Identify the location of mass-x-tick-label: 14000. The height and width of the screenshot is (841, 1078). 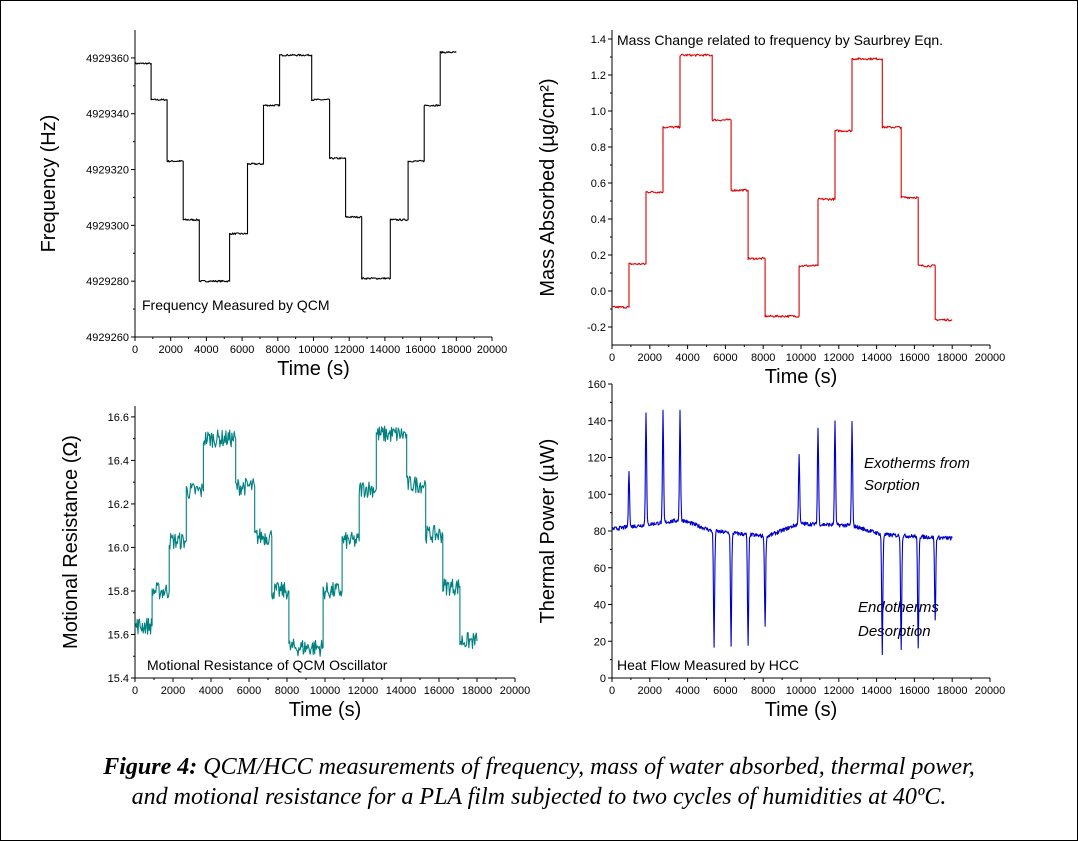
(876, 358).